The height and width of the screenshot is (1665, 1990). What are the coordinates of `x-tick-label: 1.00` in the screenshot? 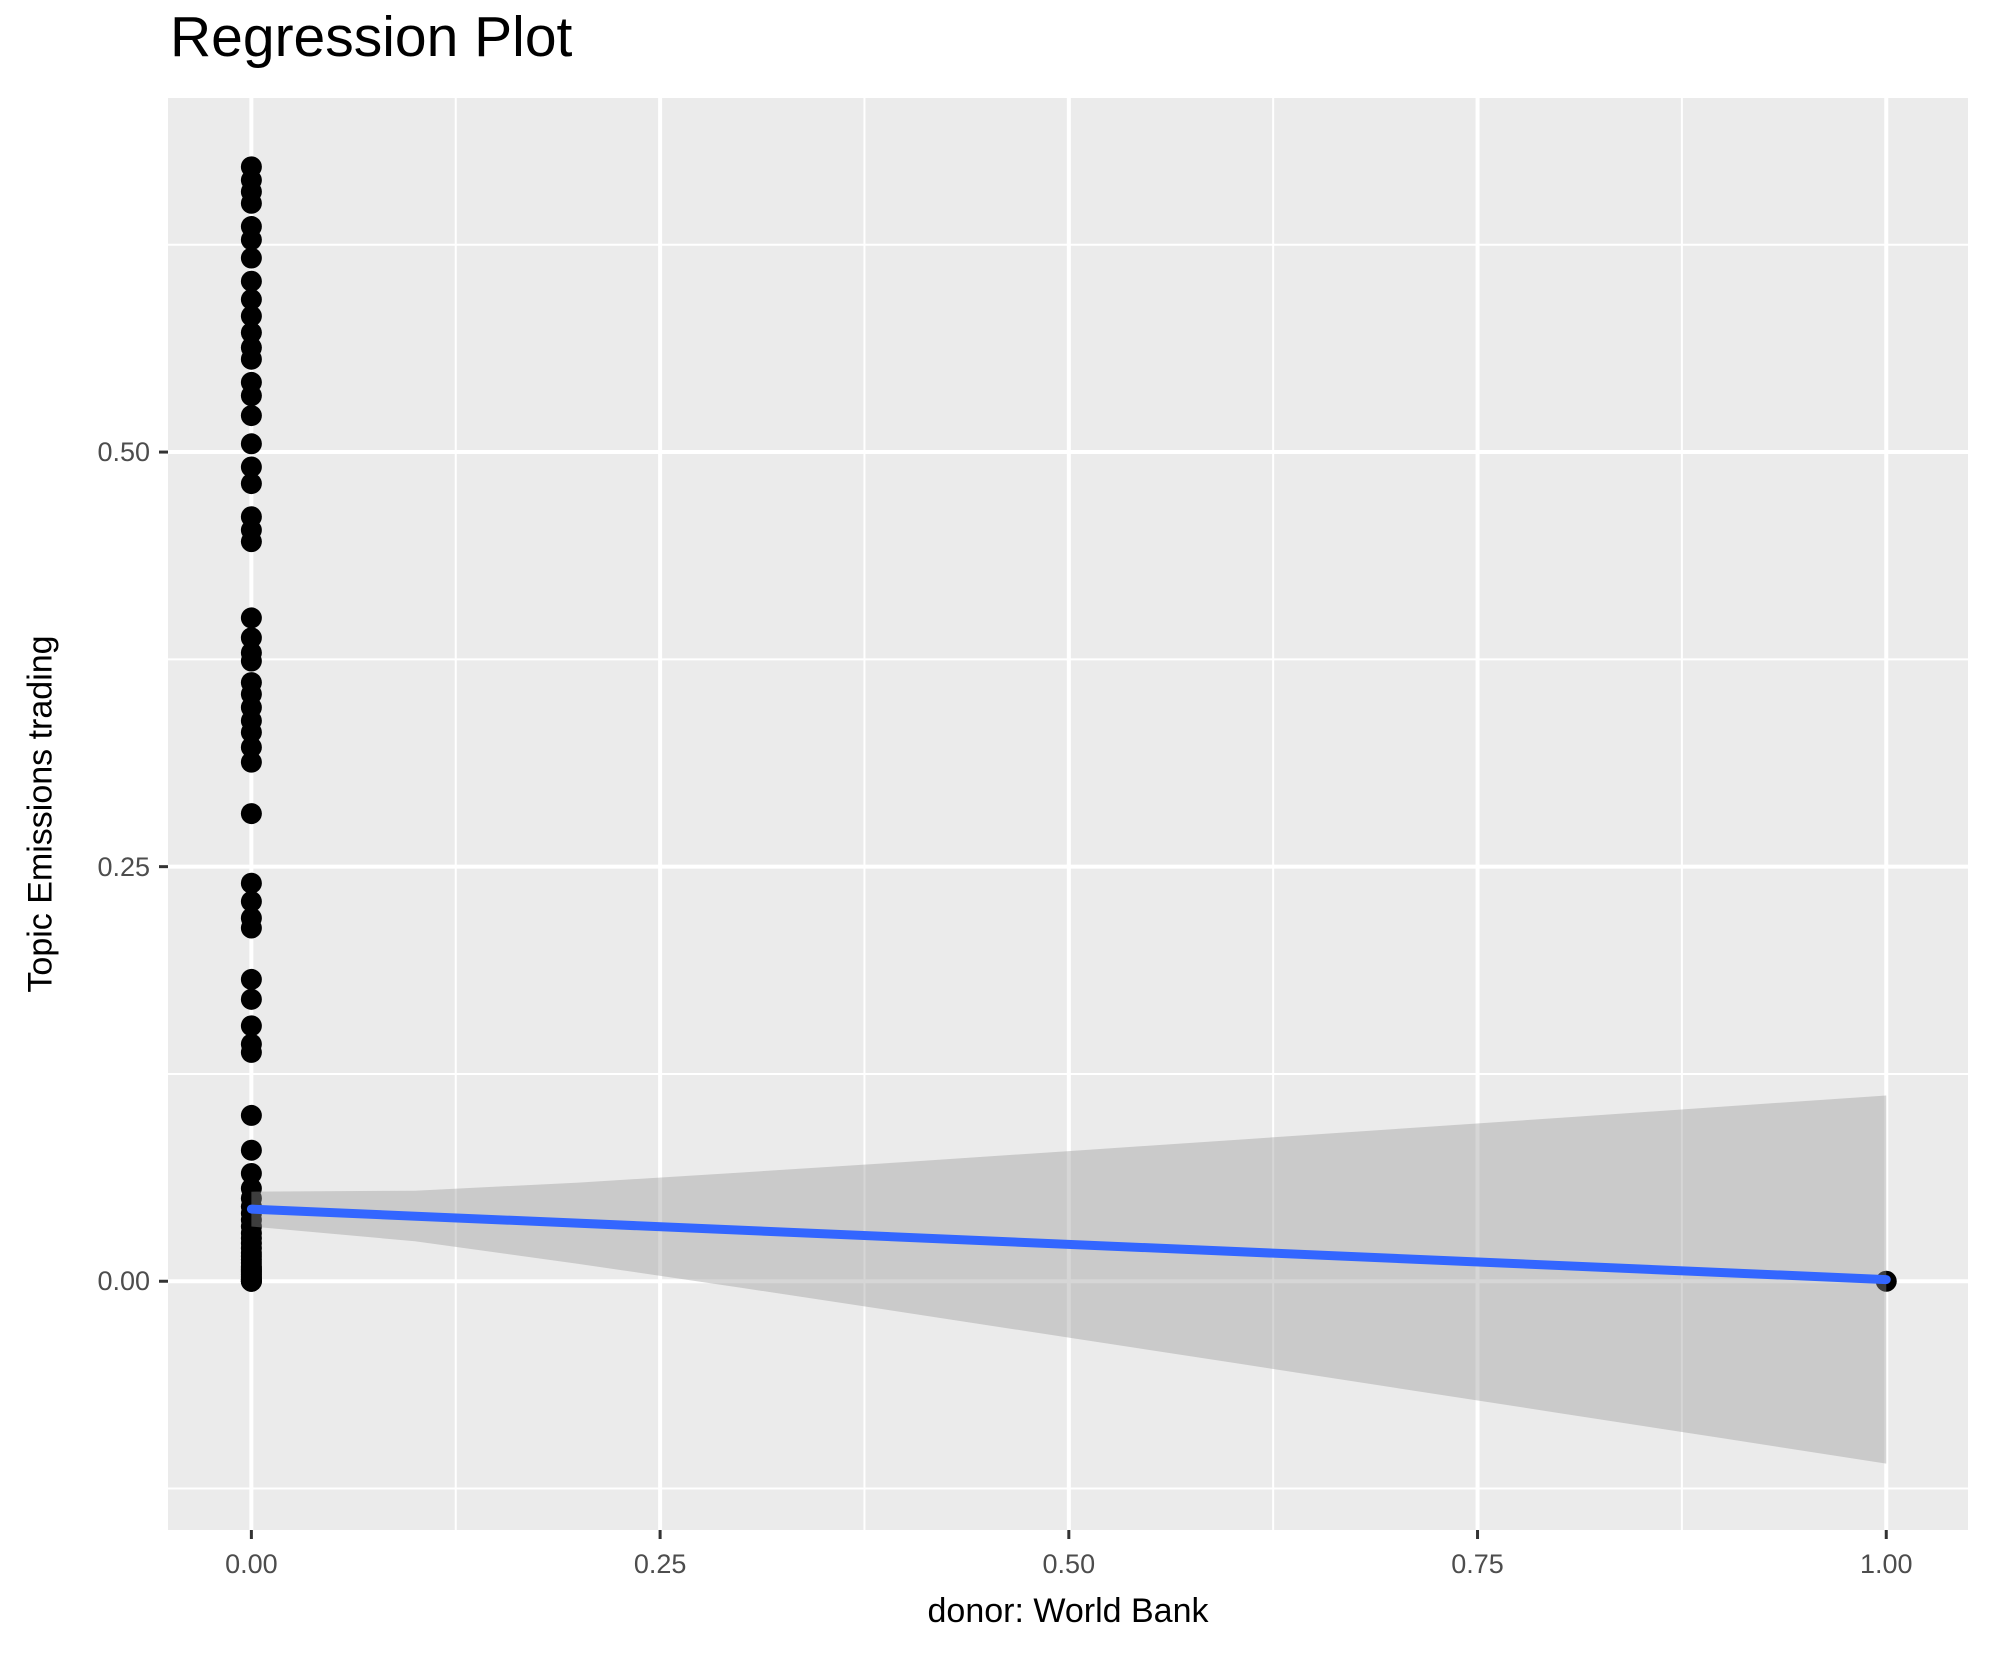 It's located at (1886, 1564).